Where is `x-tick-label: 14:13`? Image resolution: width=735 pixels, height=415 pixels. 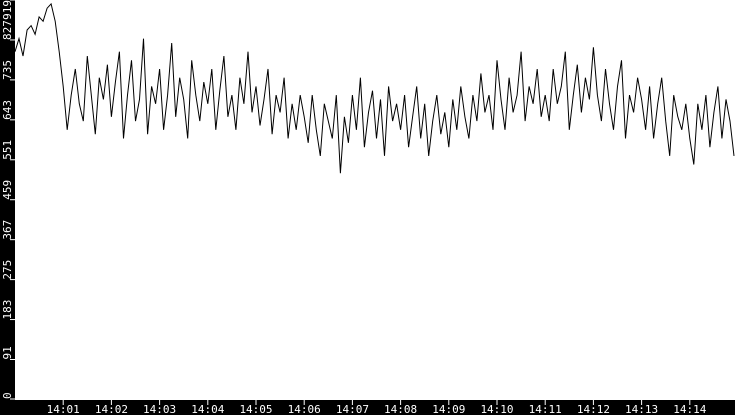 x-tick-label: 14:13 is located at coordinates (641, 409).